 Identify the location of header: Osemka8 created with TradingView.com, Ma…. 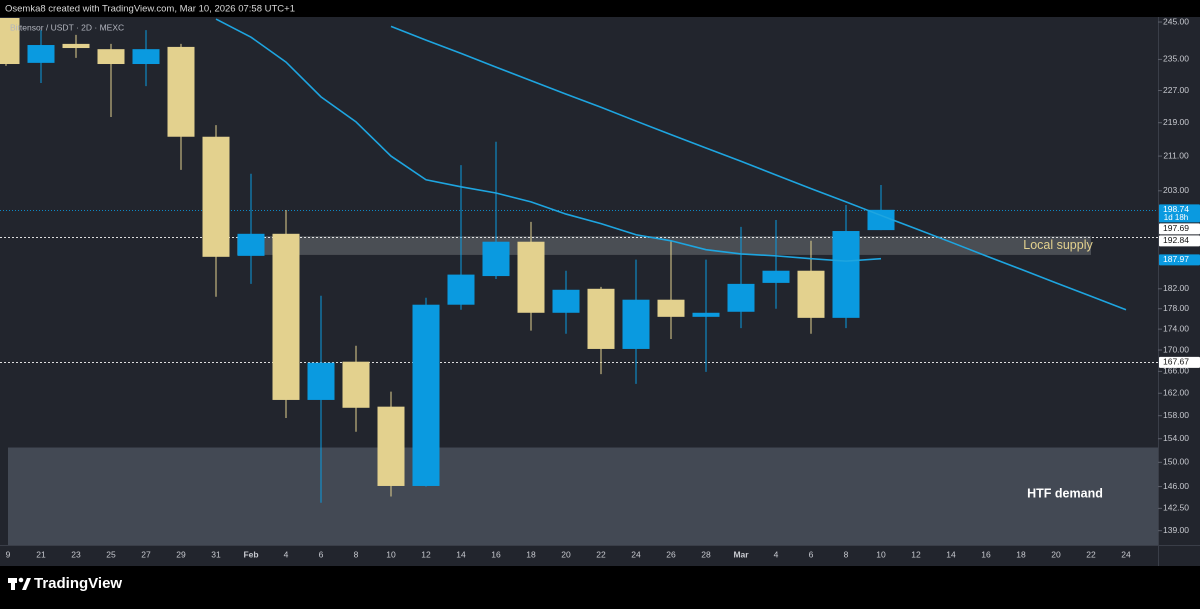
(150, 9).